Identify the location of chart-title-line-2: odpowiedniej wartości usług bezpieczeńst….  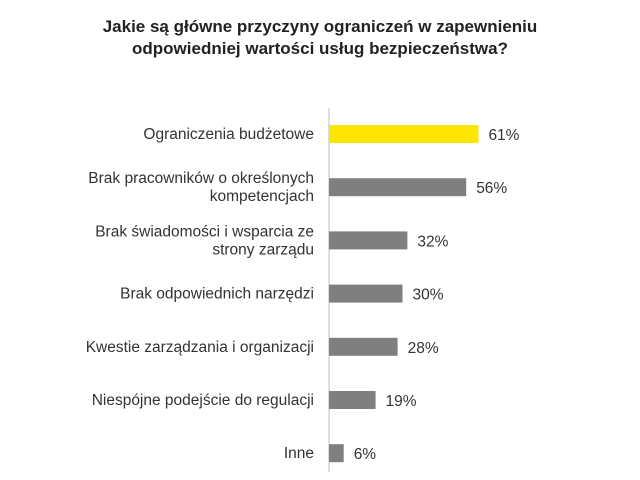
(320, 48).